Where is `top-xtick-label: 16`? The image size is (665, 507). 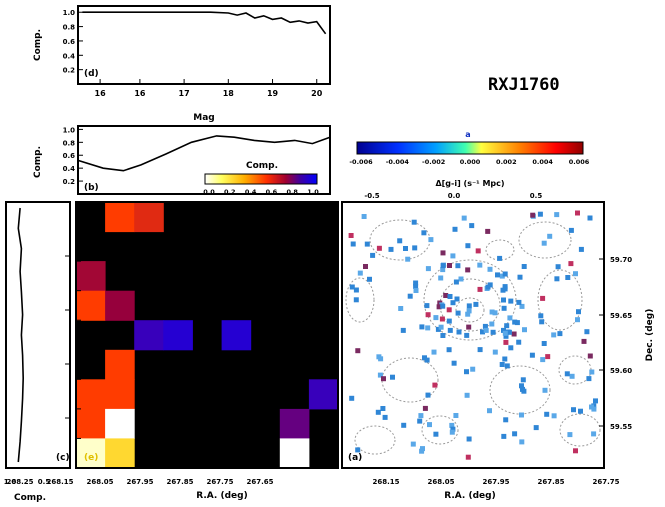
top-xtick-label: 16 is located at coordinates (140, 93).